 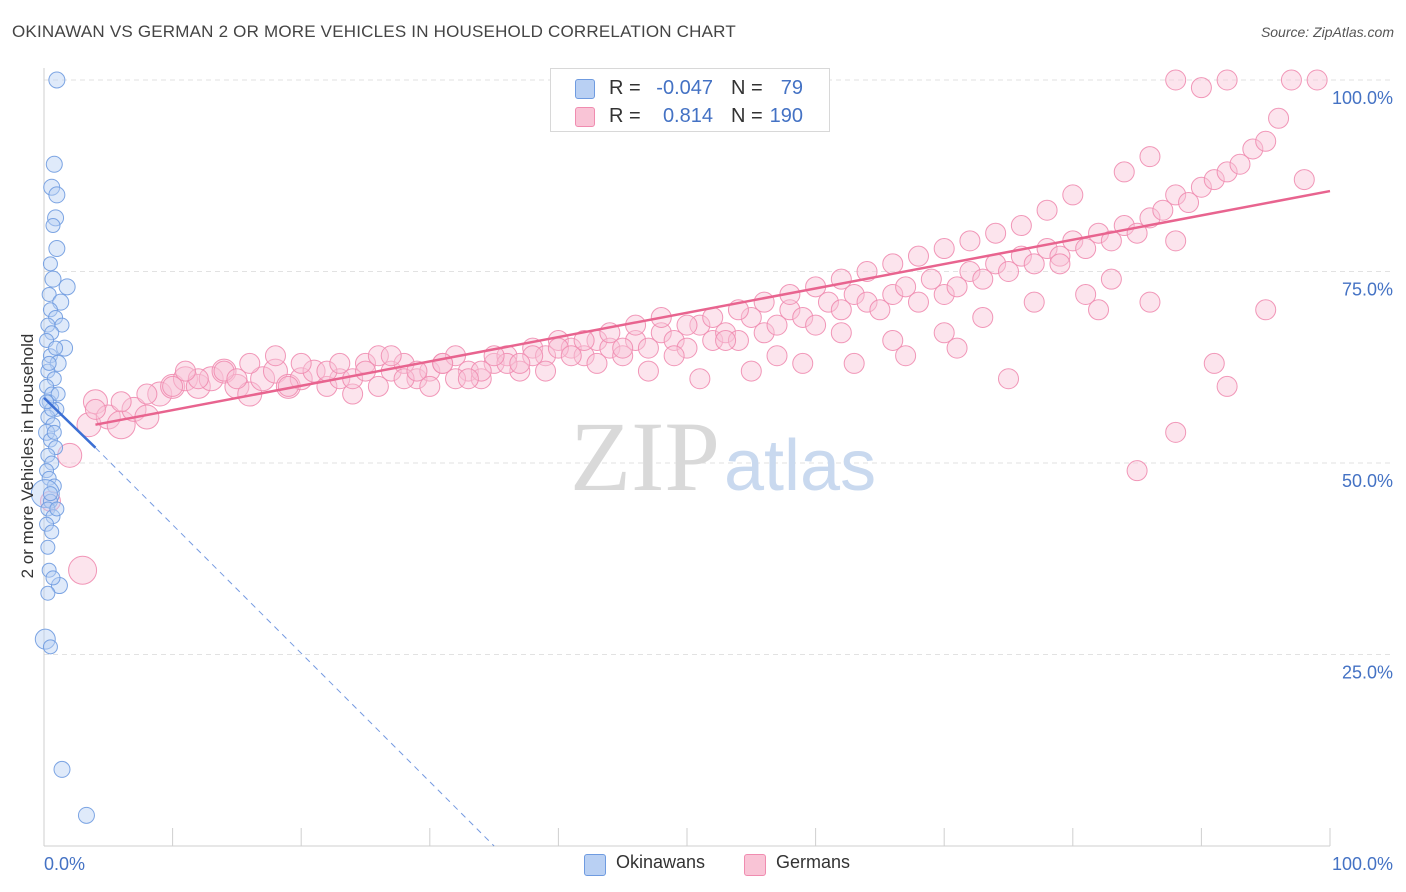 What do you see at coordinates (295, 647) in the screenshot?
I see `okinawans-trend-extension` at bounding box center [295, 647].